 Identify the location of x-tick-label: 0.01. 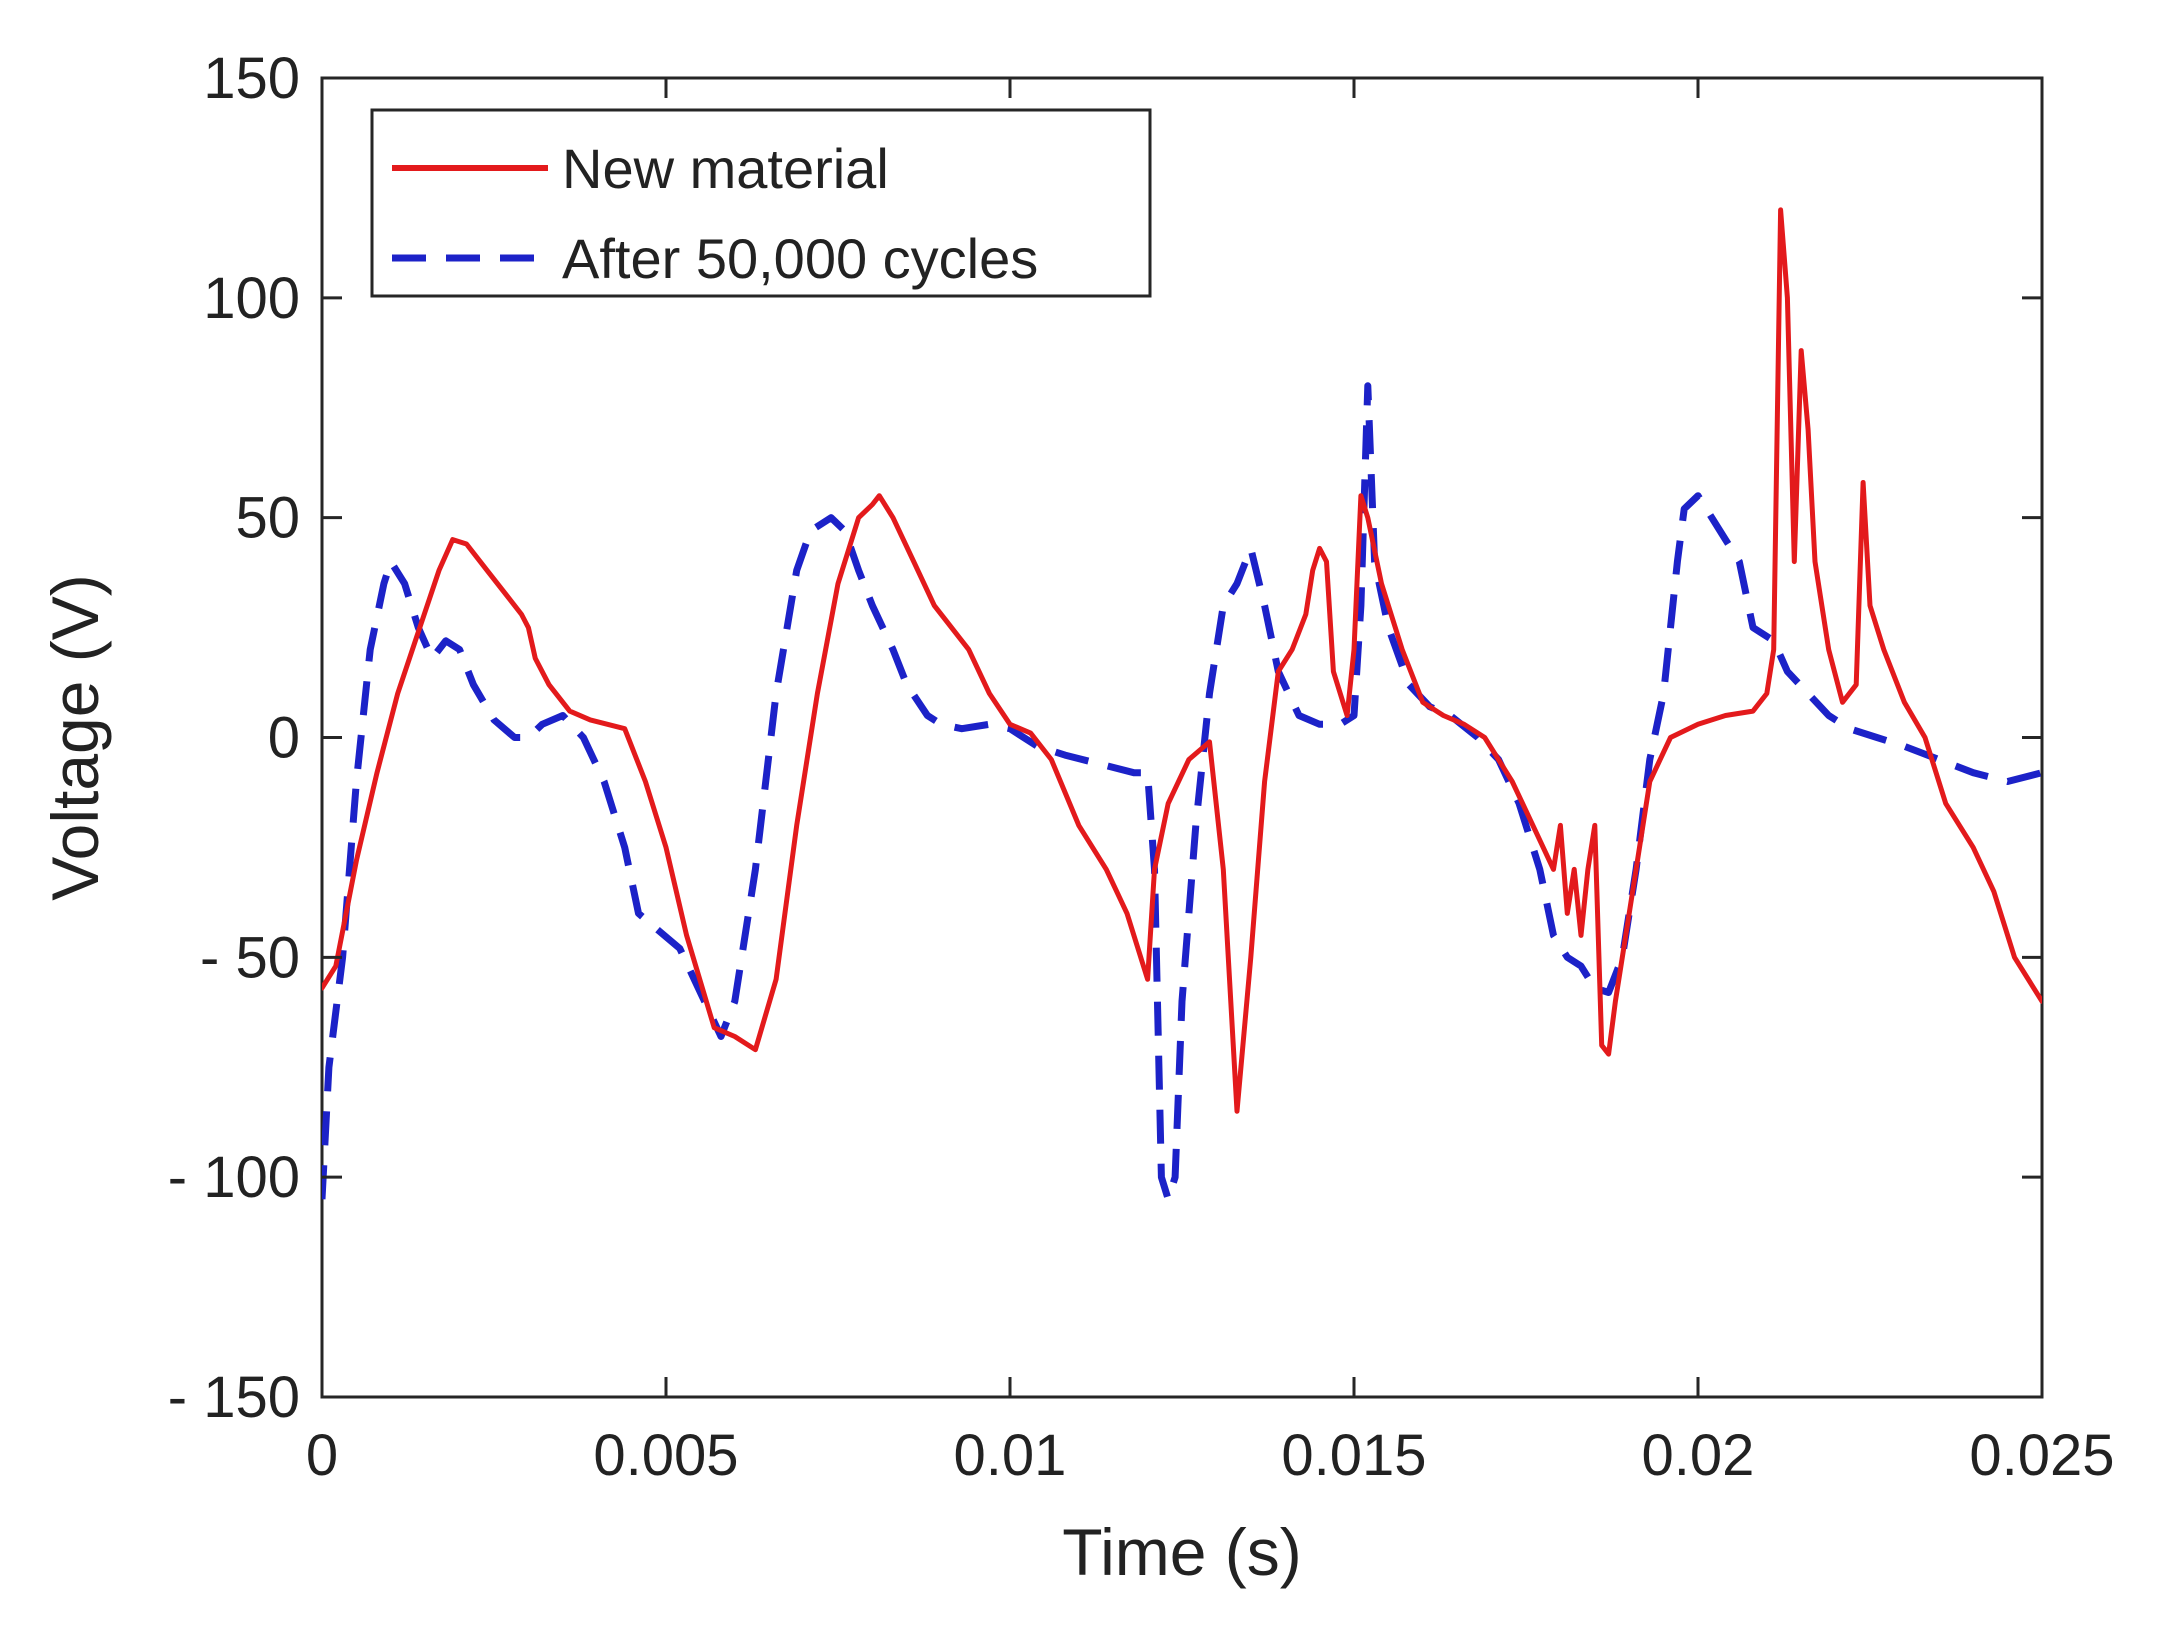
(1010, 1455).